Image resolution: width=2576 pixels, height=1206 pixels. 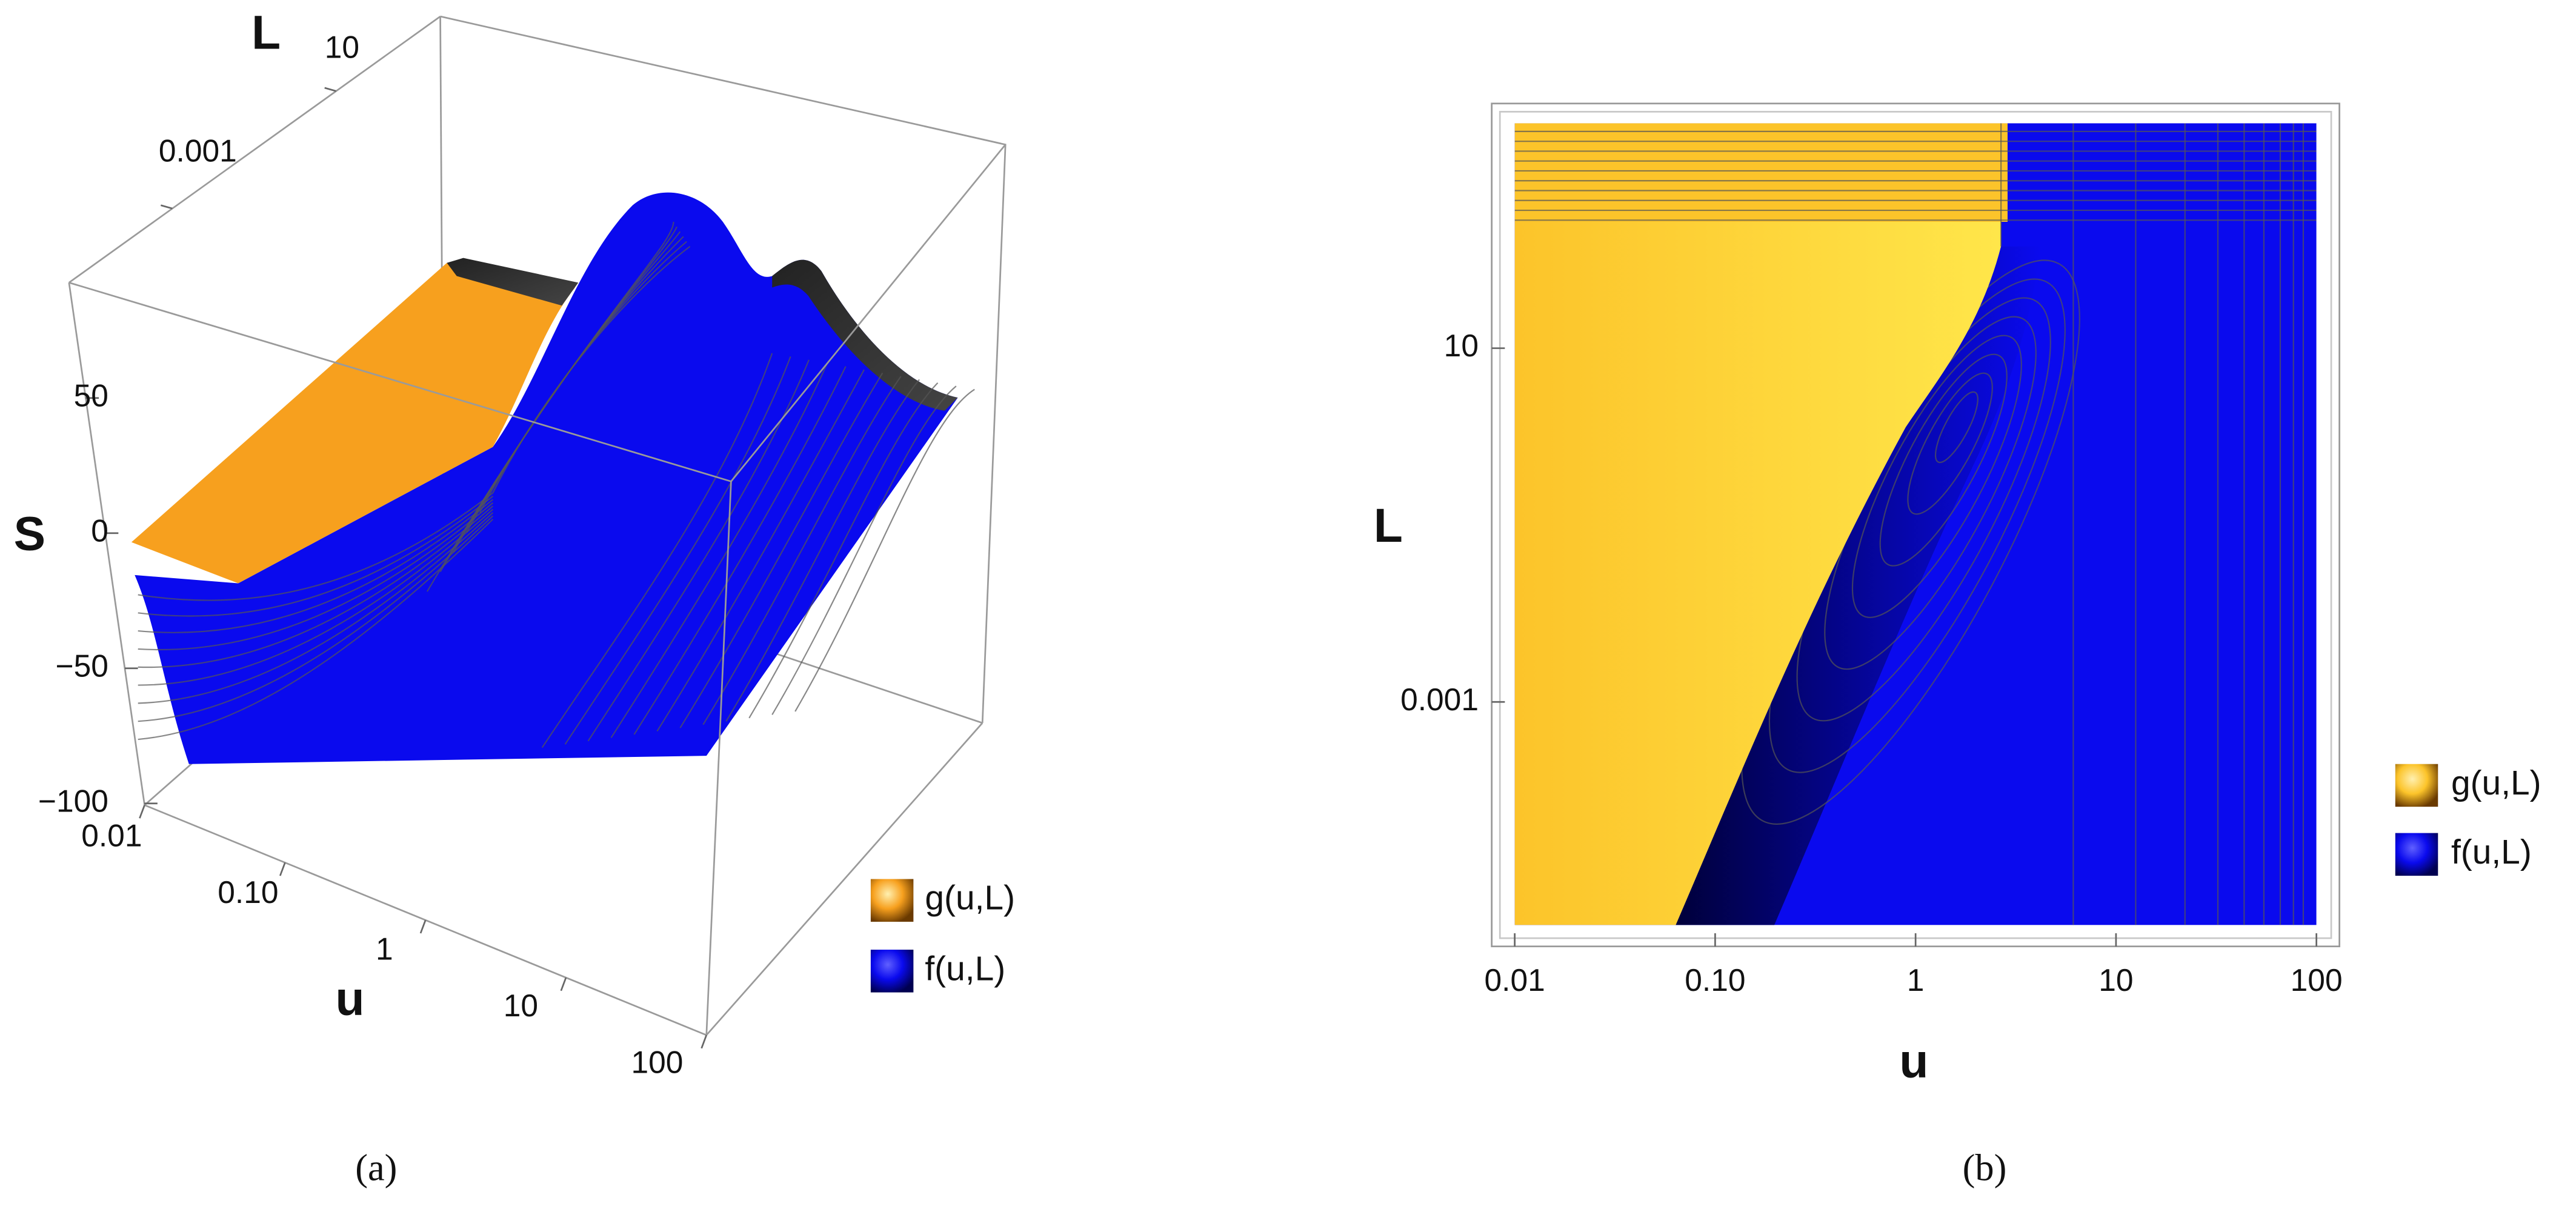 What do you see at coordinates (29, 533) in the screenshot?
I see `z-axis-title: S` at bounding box center [29, 533].